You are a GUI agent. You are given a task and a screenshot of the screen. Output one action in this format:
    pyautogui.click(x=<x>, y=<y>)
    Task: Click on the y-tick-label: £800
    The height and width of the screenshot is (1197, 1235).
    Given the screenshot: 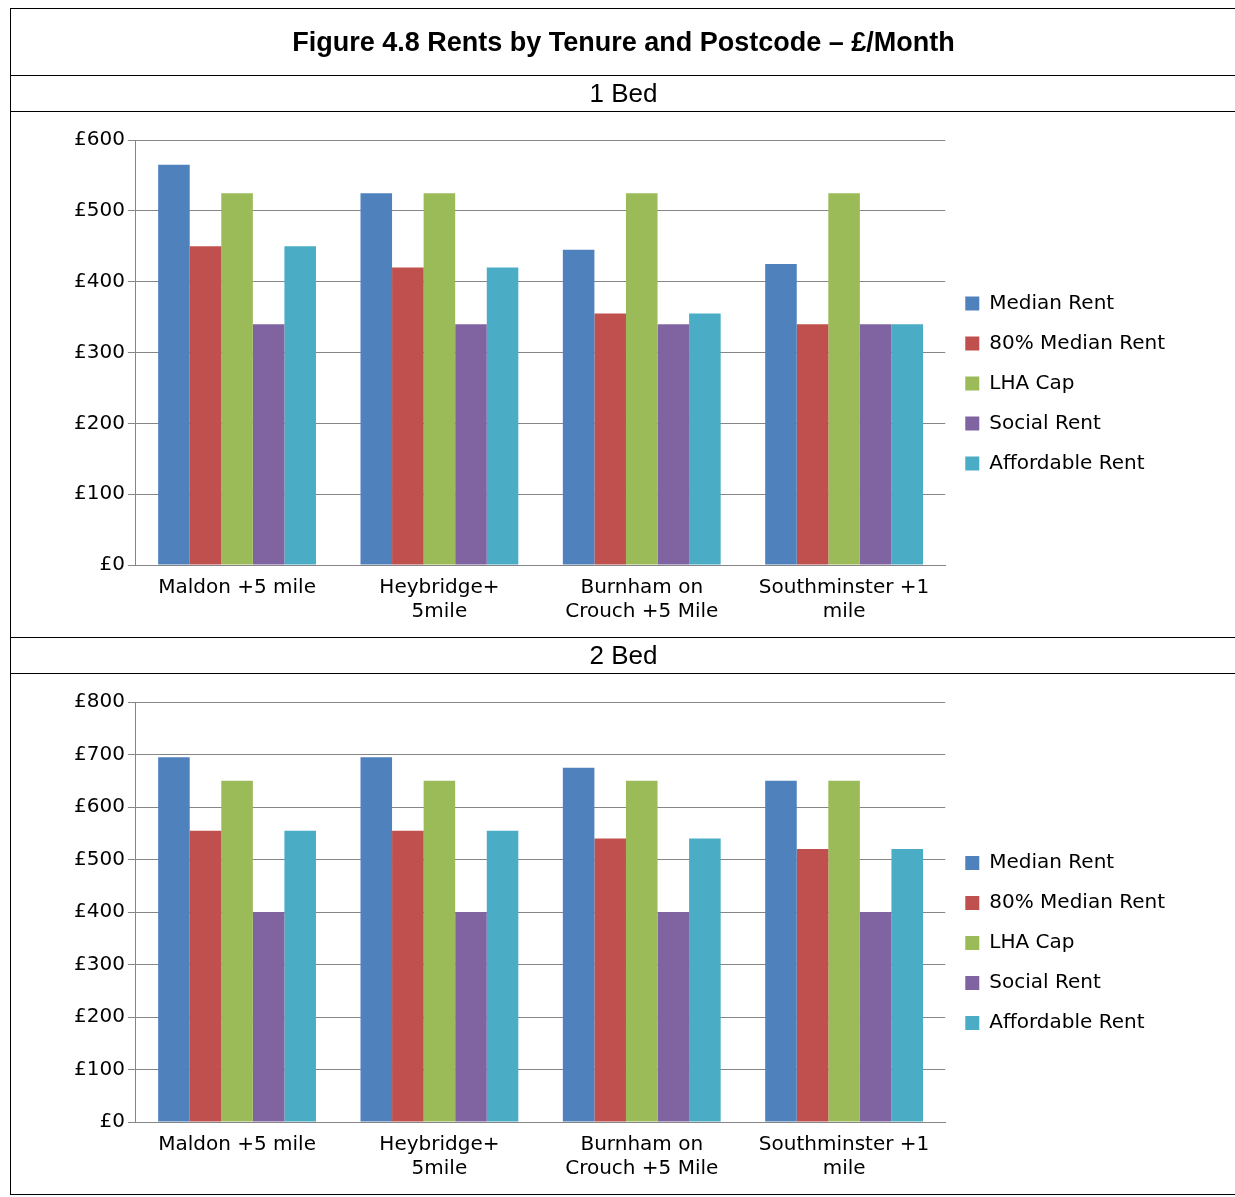 What is the action you would take?
    pyautogui.click(x=99, y=700)
    